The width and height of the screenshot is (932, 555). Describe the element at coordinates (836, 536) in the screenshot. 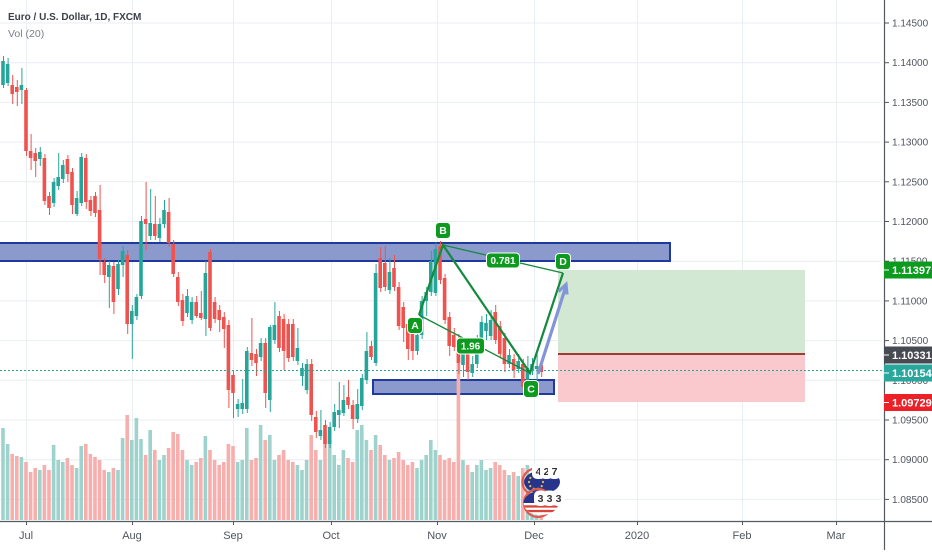

I see `svg-text: Mar` at that location.